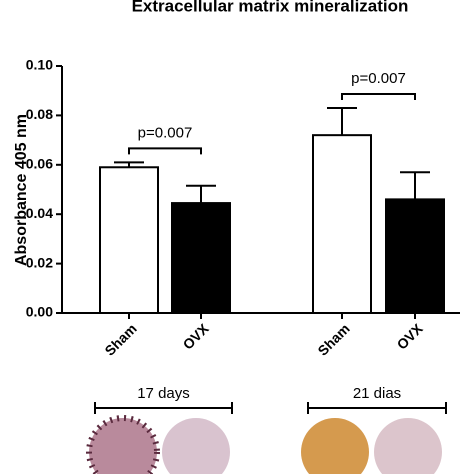 The width and height of the screenshot is (474, 474). I want to click on y-tick-label: 0.02, so click(39, 262).